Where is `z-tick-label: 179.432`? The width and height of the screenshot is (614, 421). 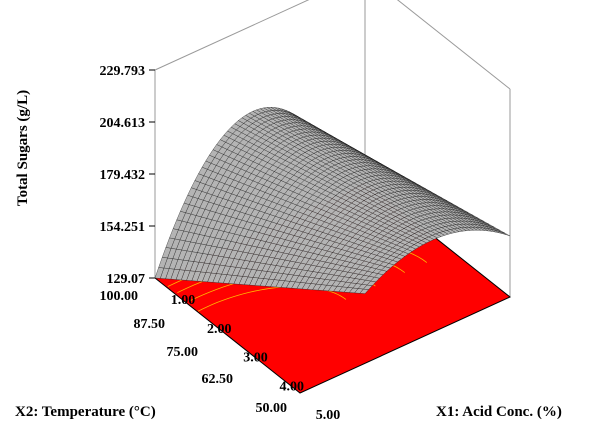 z-tick-label: 179.432 is located at coordinates (123, 175).